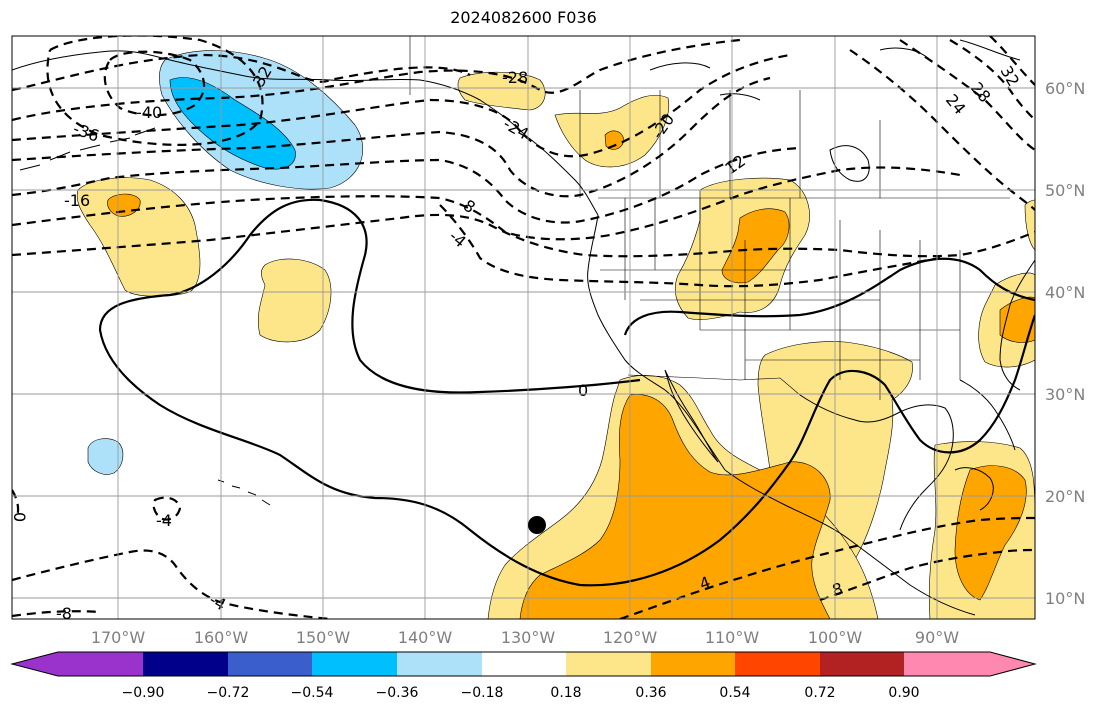 This screenshot has height=712, width=1105. Describe the element at coordinates (1065, 496) in the screenshot. I see `lat-label: 20°N` at that location.